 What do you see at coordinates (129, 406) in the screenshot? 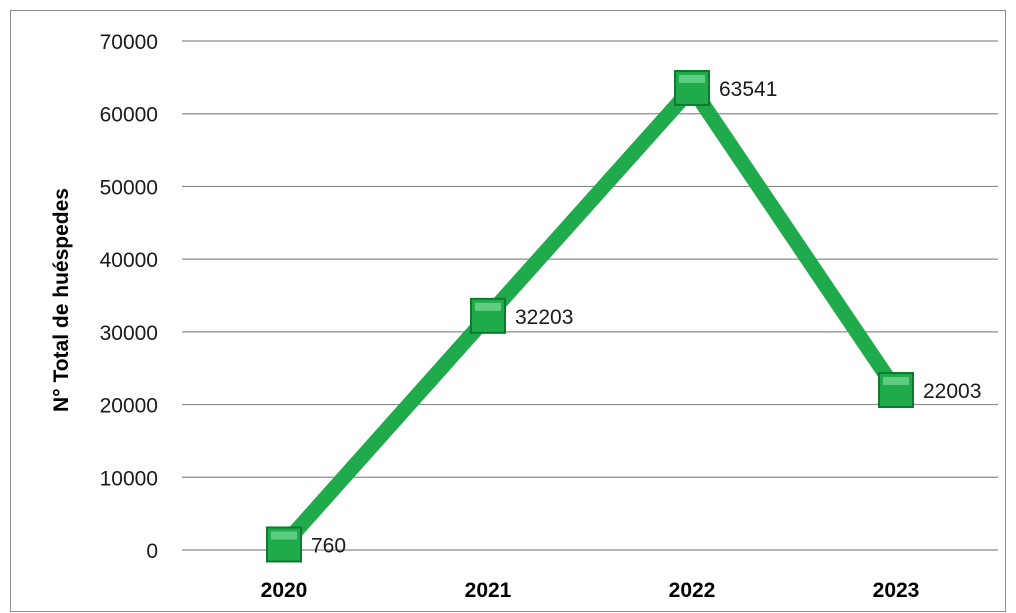
I see `y-tick-label: 20000` at bounding box center [129, 406].